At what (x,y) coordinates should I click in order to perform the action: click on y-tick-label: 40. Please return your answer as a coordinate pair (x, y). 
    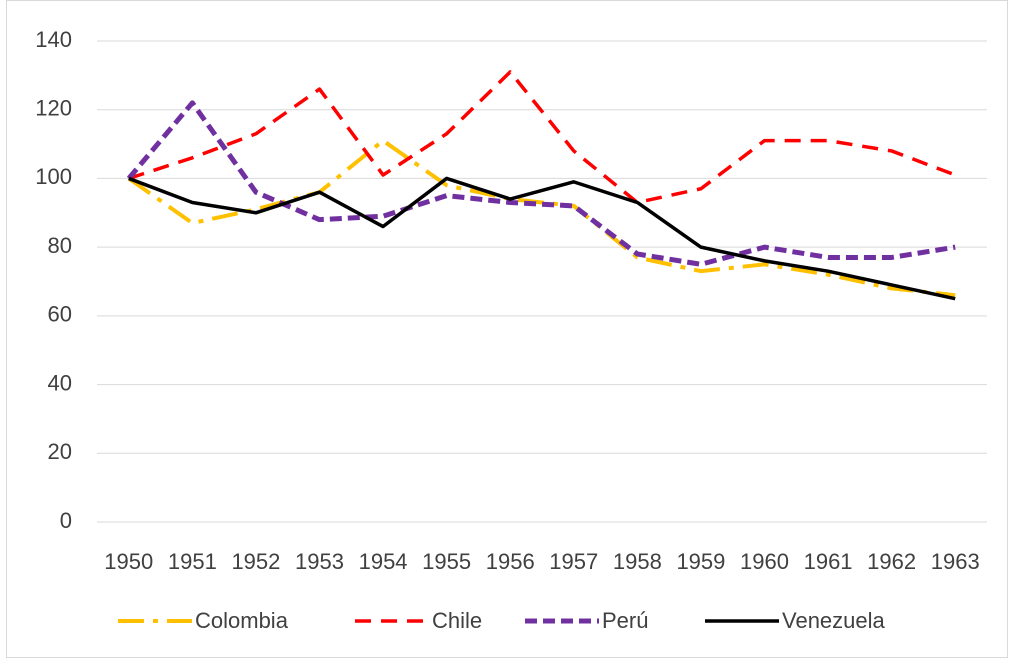
    Looking at the image, I should click on (60, 382).